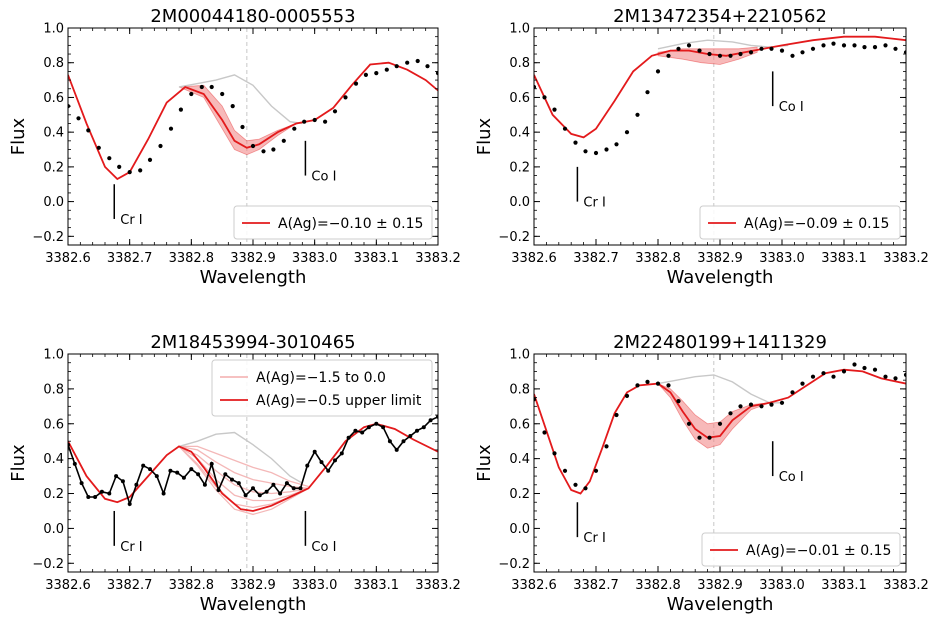  I want to click on x-tick-label: 3382.7, so click(596, 258).